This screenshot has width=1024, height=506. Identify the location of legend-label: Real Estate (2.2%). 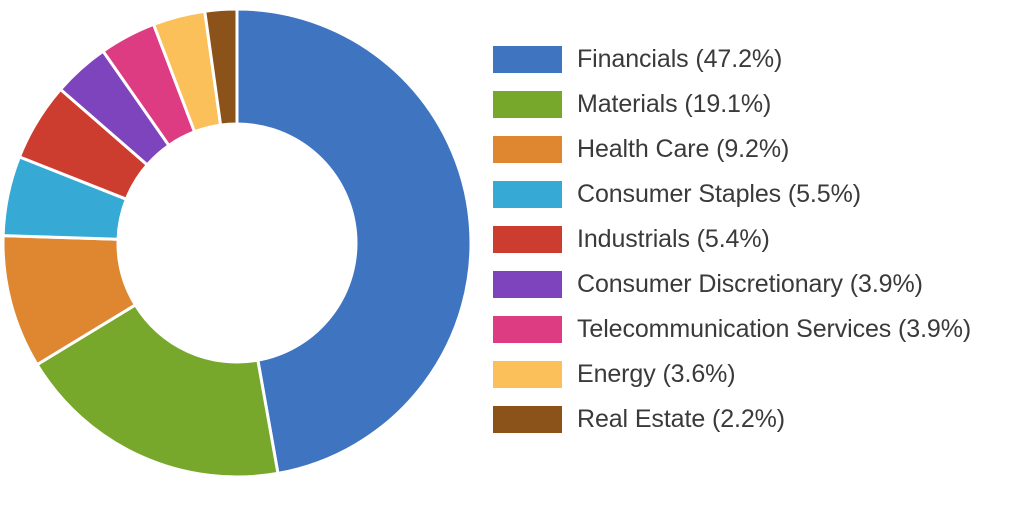
(681, 419).